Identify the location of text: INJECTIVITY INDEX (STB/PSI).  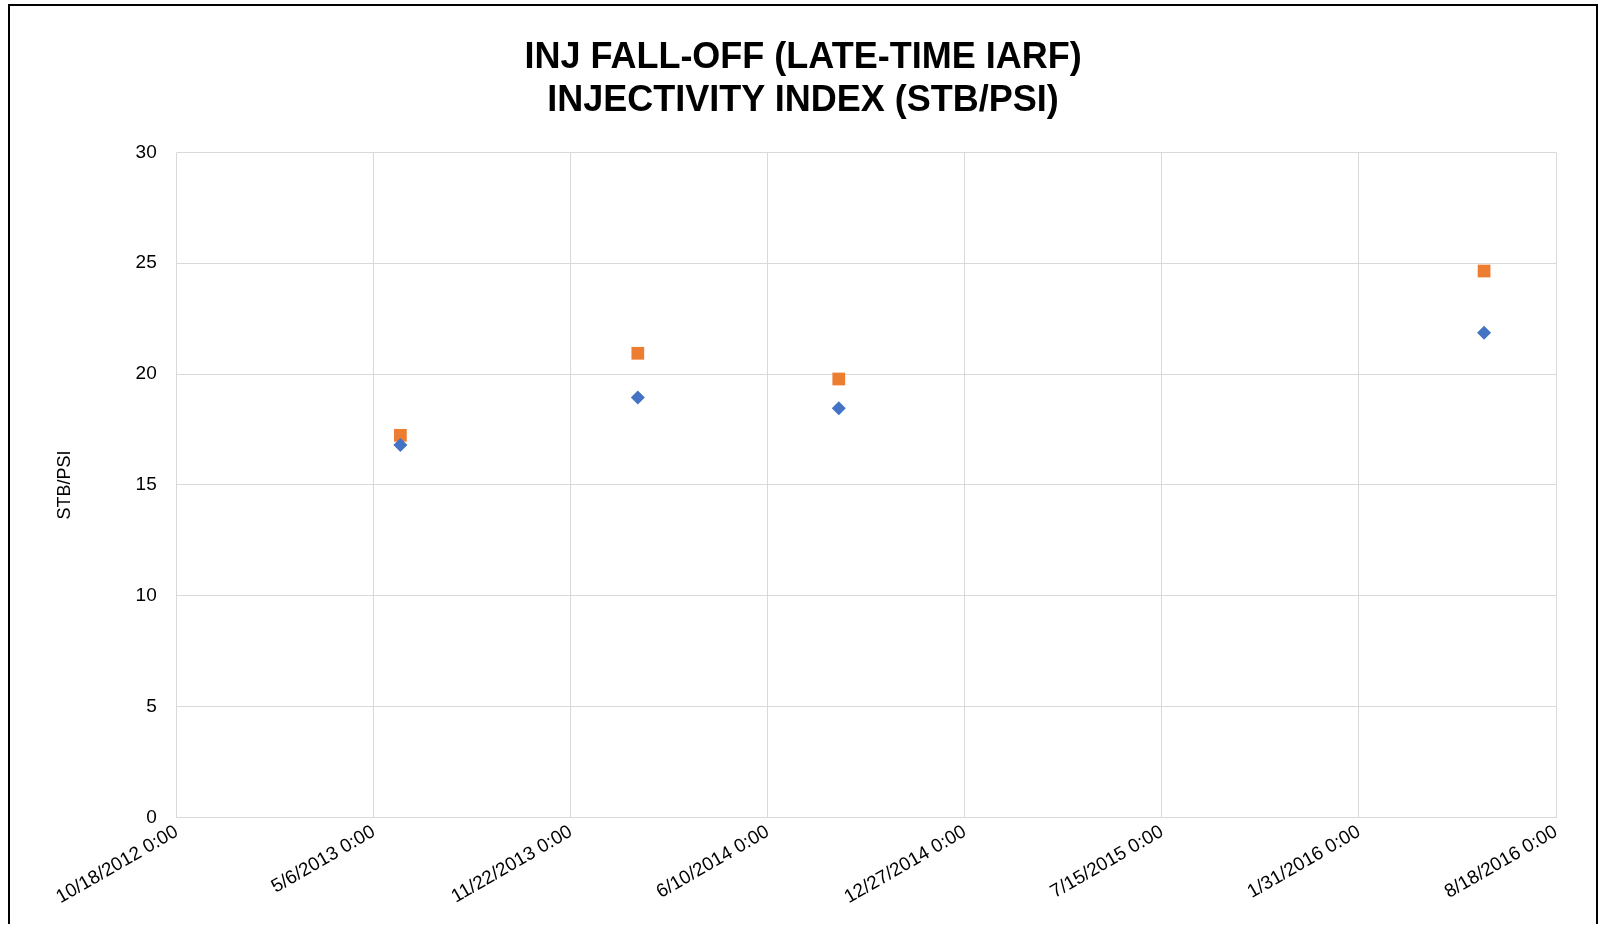
(803, 98).